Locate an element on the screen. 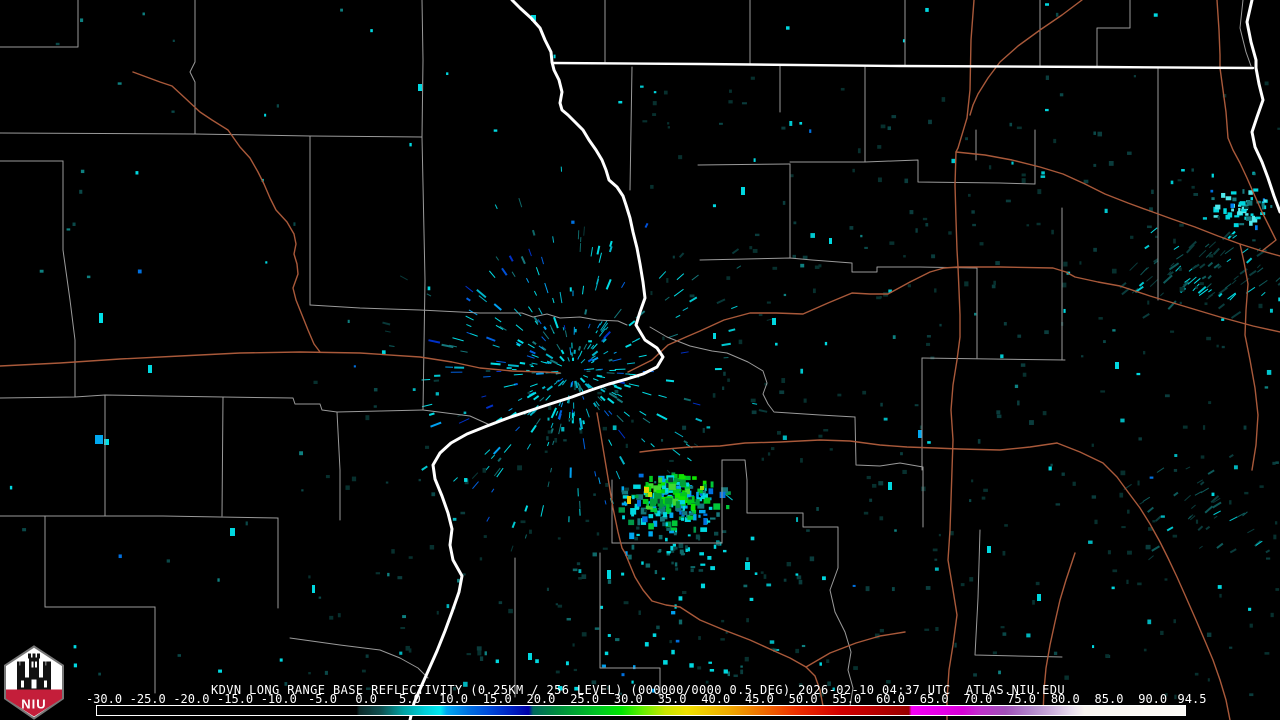  niu-logo: NIU is located at coordinates (34, 682).